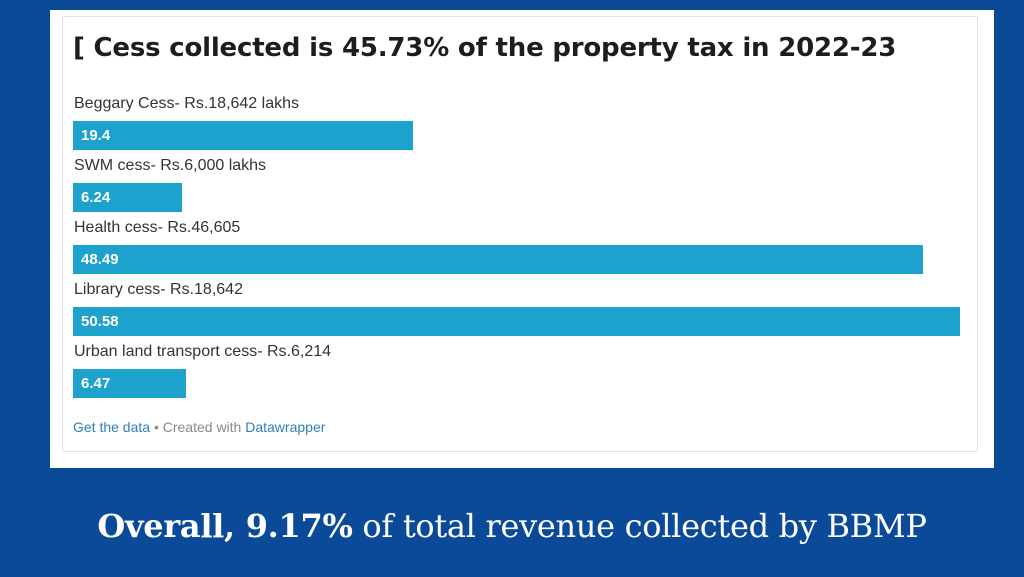  What do you see at coordinates (639, 526) in the screenshot?
I see `caption-text: of total revenue collected by BBMP` at bounding box center [639, 526].